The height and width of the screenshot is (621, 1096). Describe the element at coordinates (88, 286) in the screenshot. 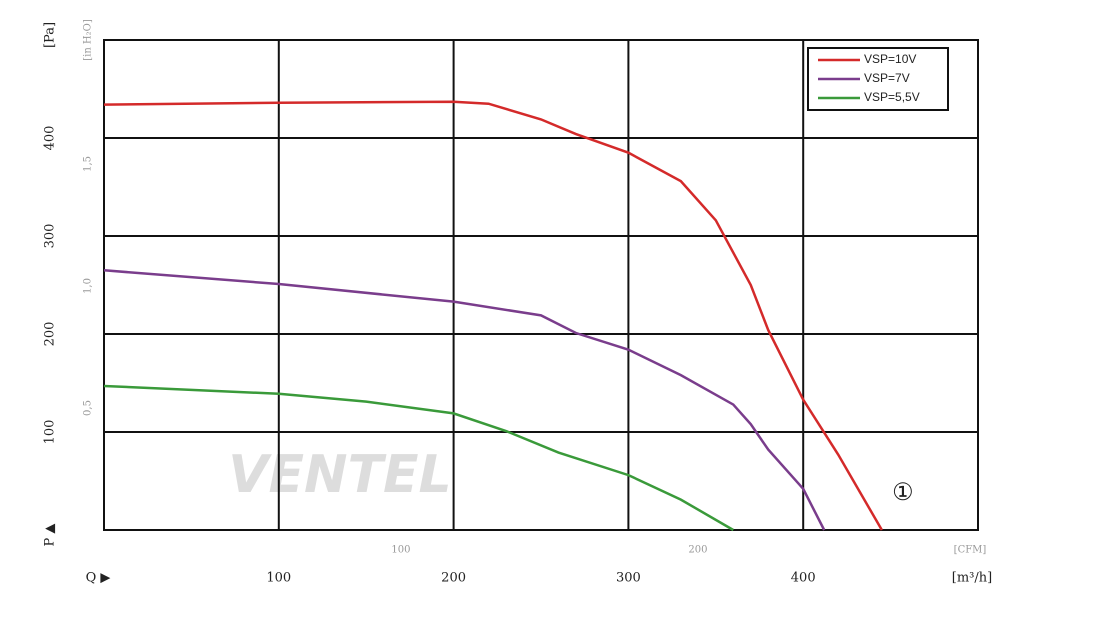

I see `y2-tick-label: 1,0` at that location.